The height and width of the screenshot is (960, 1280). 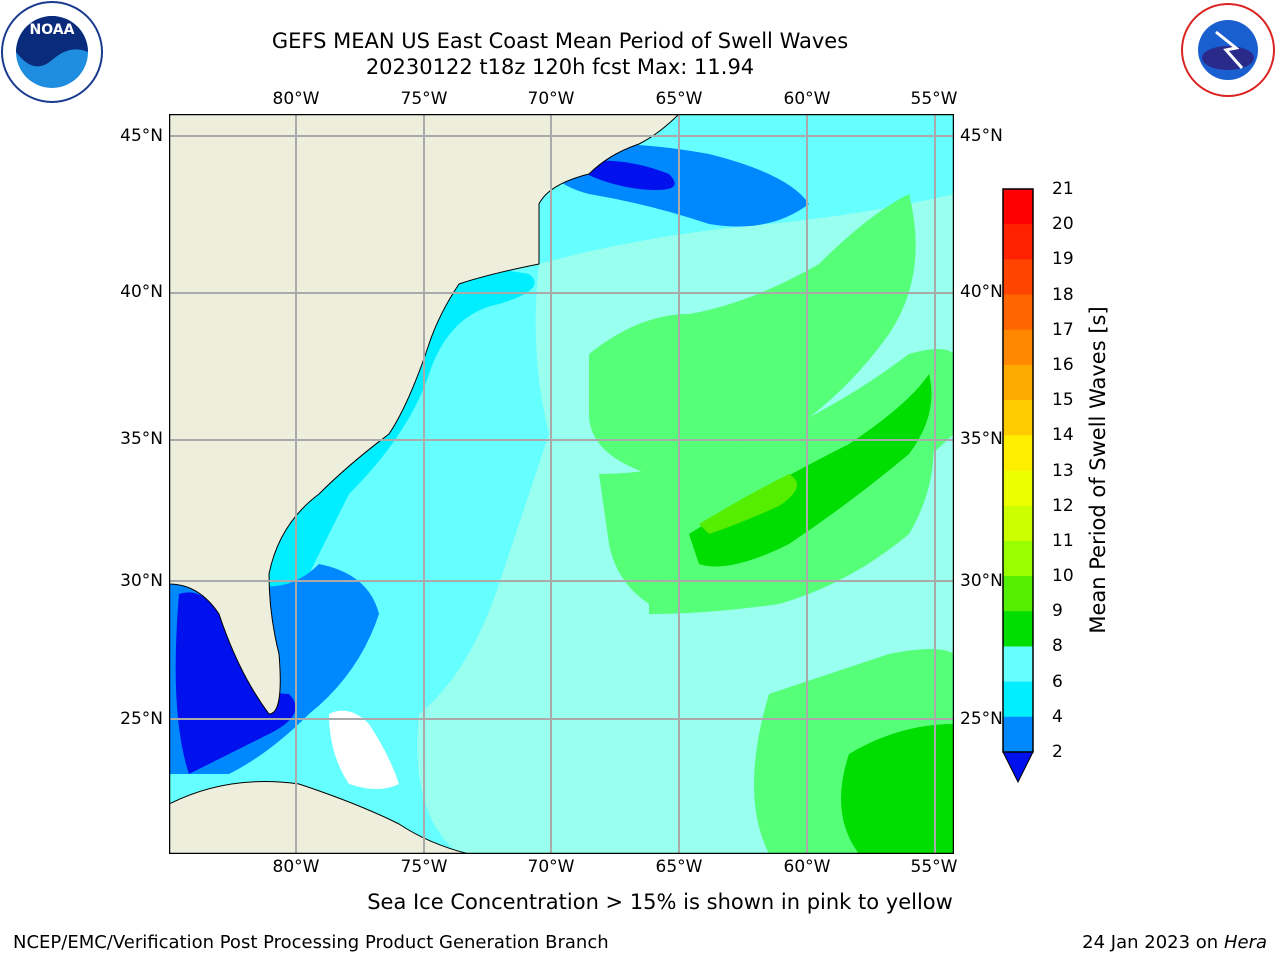 What do you see at coordinates (1063, 576) in the screenshot?
I see `colorbar-tick-label: 10` at bounding box center [1063, 576].